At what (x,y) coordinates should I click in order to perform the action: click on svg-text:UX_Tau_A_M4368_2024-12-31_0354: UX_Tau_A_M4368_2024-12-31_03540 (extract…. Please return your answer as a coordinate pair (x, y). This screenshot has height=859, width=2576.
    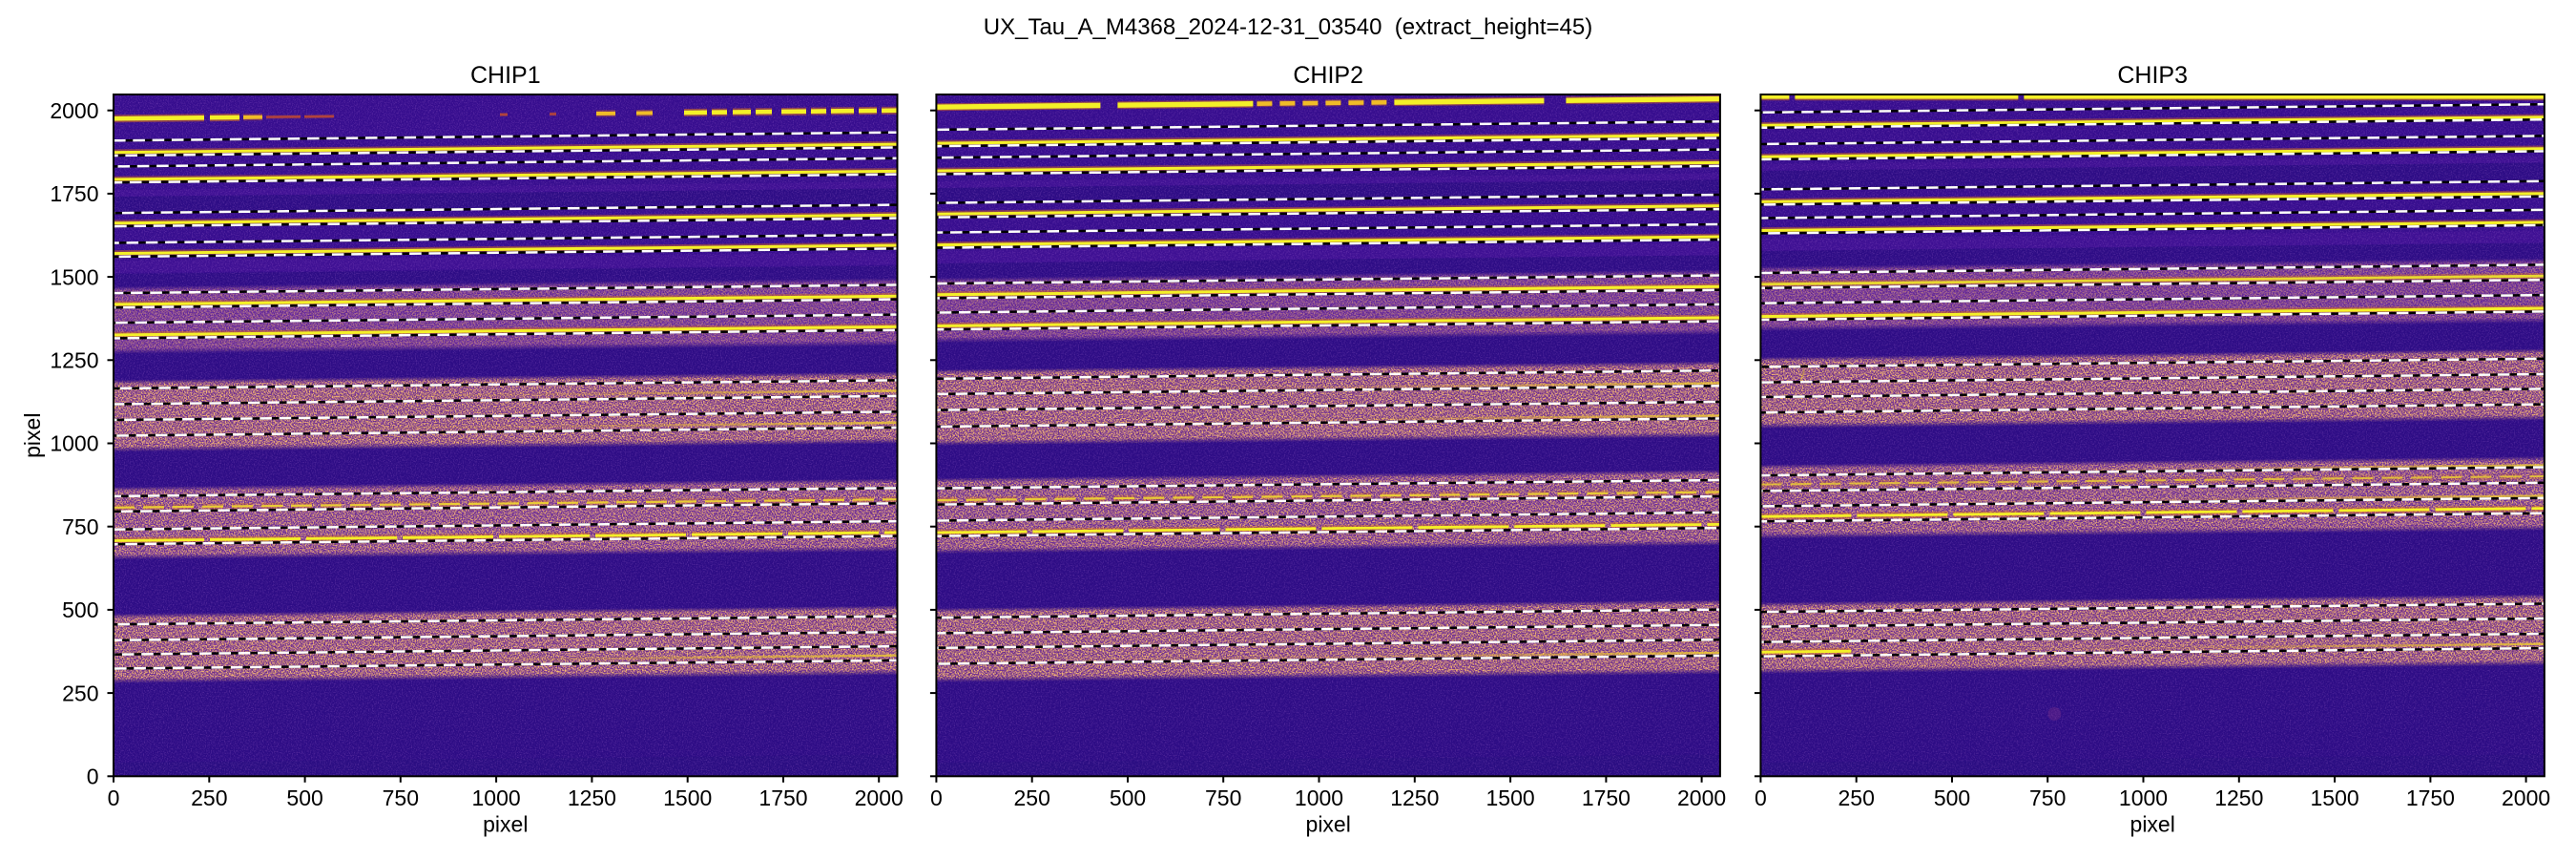
    Looking at the image, I should click on (1288, 27).